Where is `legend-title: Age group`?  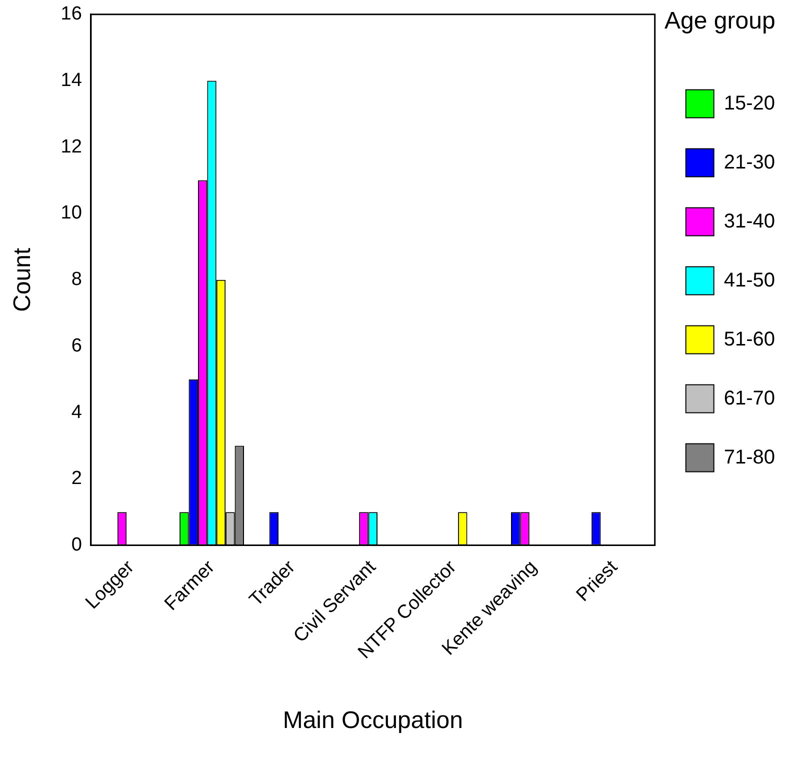 legend-title: Age group is located at coordinates (720, 21).